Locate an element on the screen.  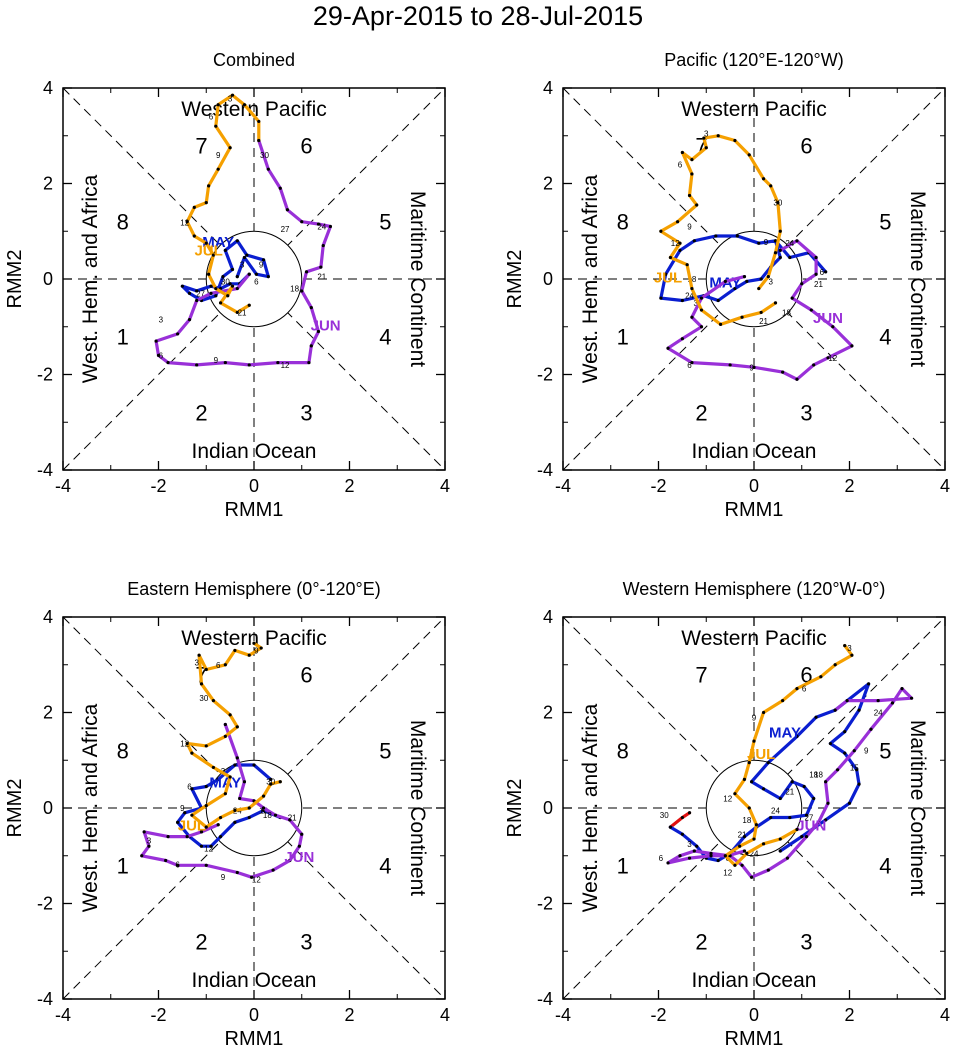
day-label: 15 is located at coordinates (854, 767).